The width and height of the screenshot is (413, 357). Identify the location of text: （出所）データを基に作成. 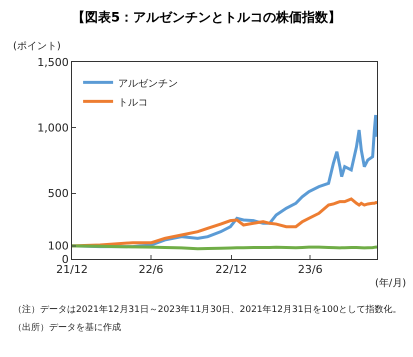
(67, 327).